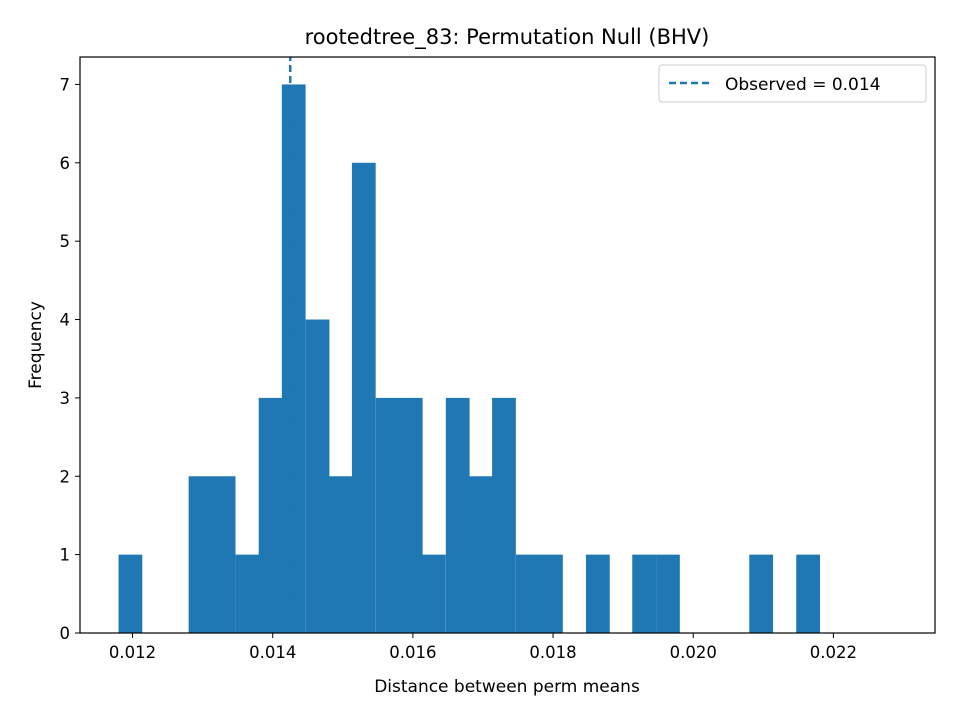  Describe the element at coordinates (65, 633) in the screenshot. I see `y-tick-label: 0` at that location.